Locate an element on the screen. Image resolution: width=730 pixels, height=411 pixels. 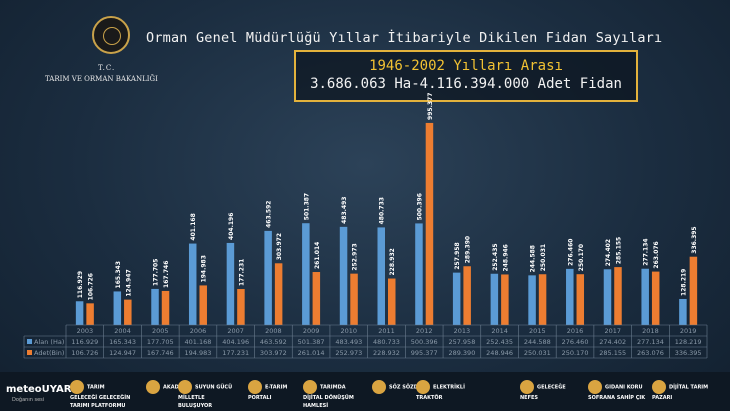
table-cell-alan-2011: 480.733 is located at coordinates (386, 342).